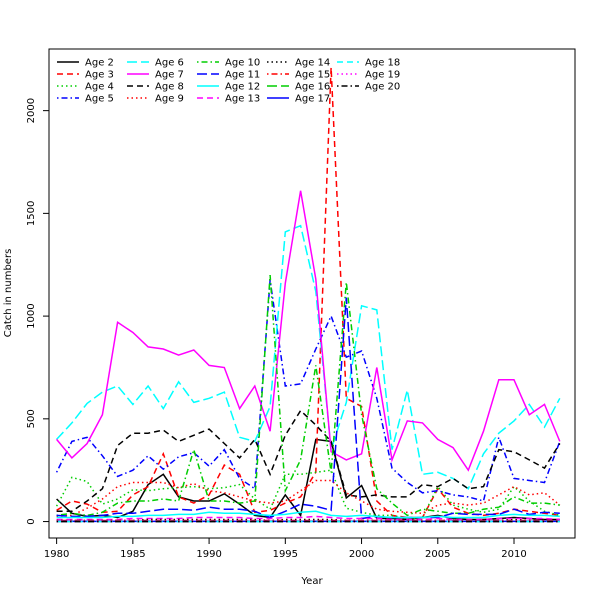  Describe the element at coordinates (382, 87) in the screenshot. I see `legend-label: Age 20` at that location.